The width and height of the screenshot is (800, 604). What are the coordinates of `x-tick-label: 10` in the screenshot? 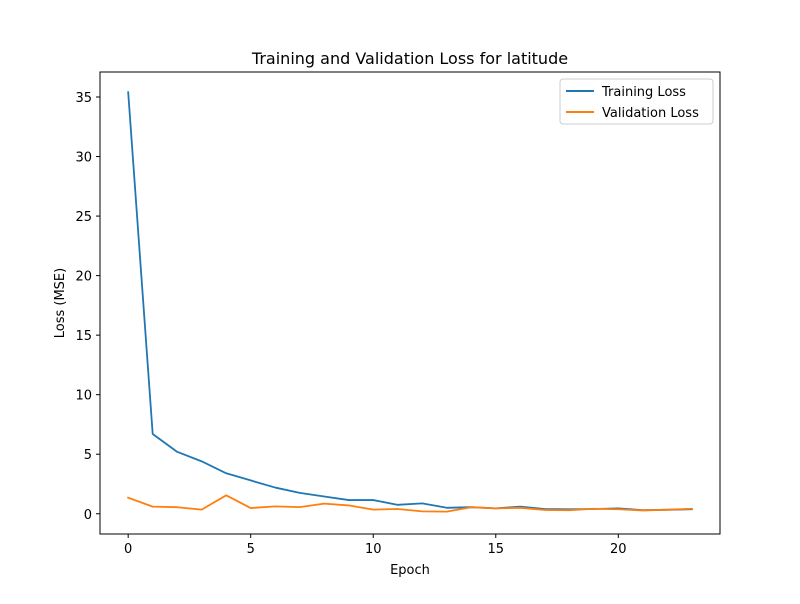 It's located at (373, 549).